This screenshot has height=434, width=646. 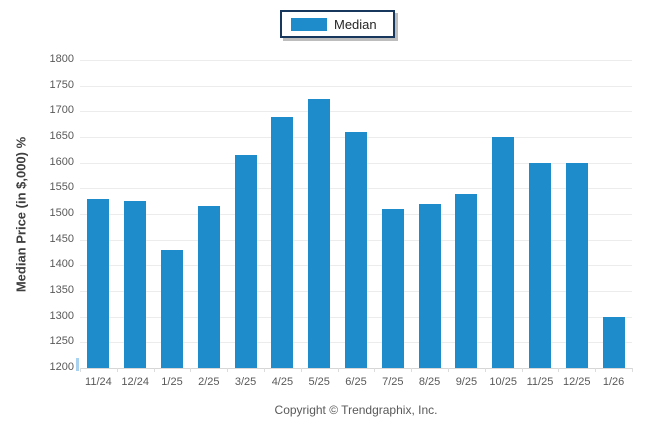 I want to click on y-tick-label: 1500, so click(x=61, y=213).